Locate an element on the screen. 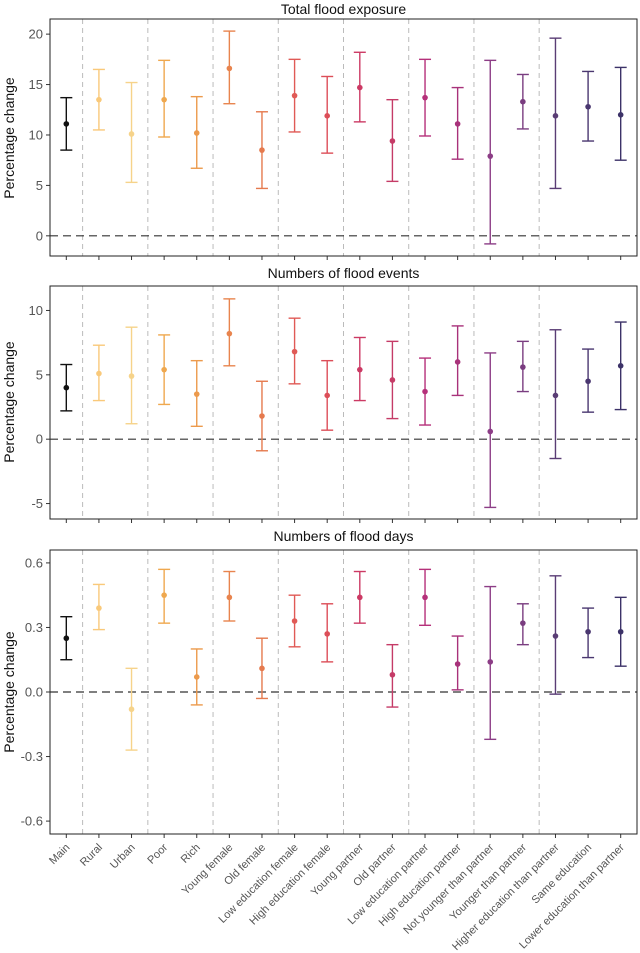  y-tick-label: 15 is located at coordinates (36, 84).